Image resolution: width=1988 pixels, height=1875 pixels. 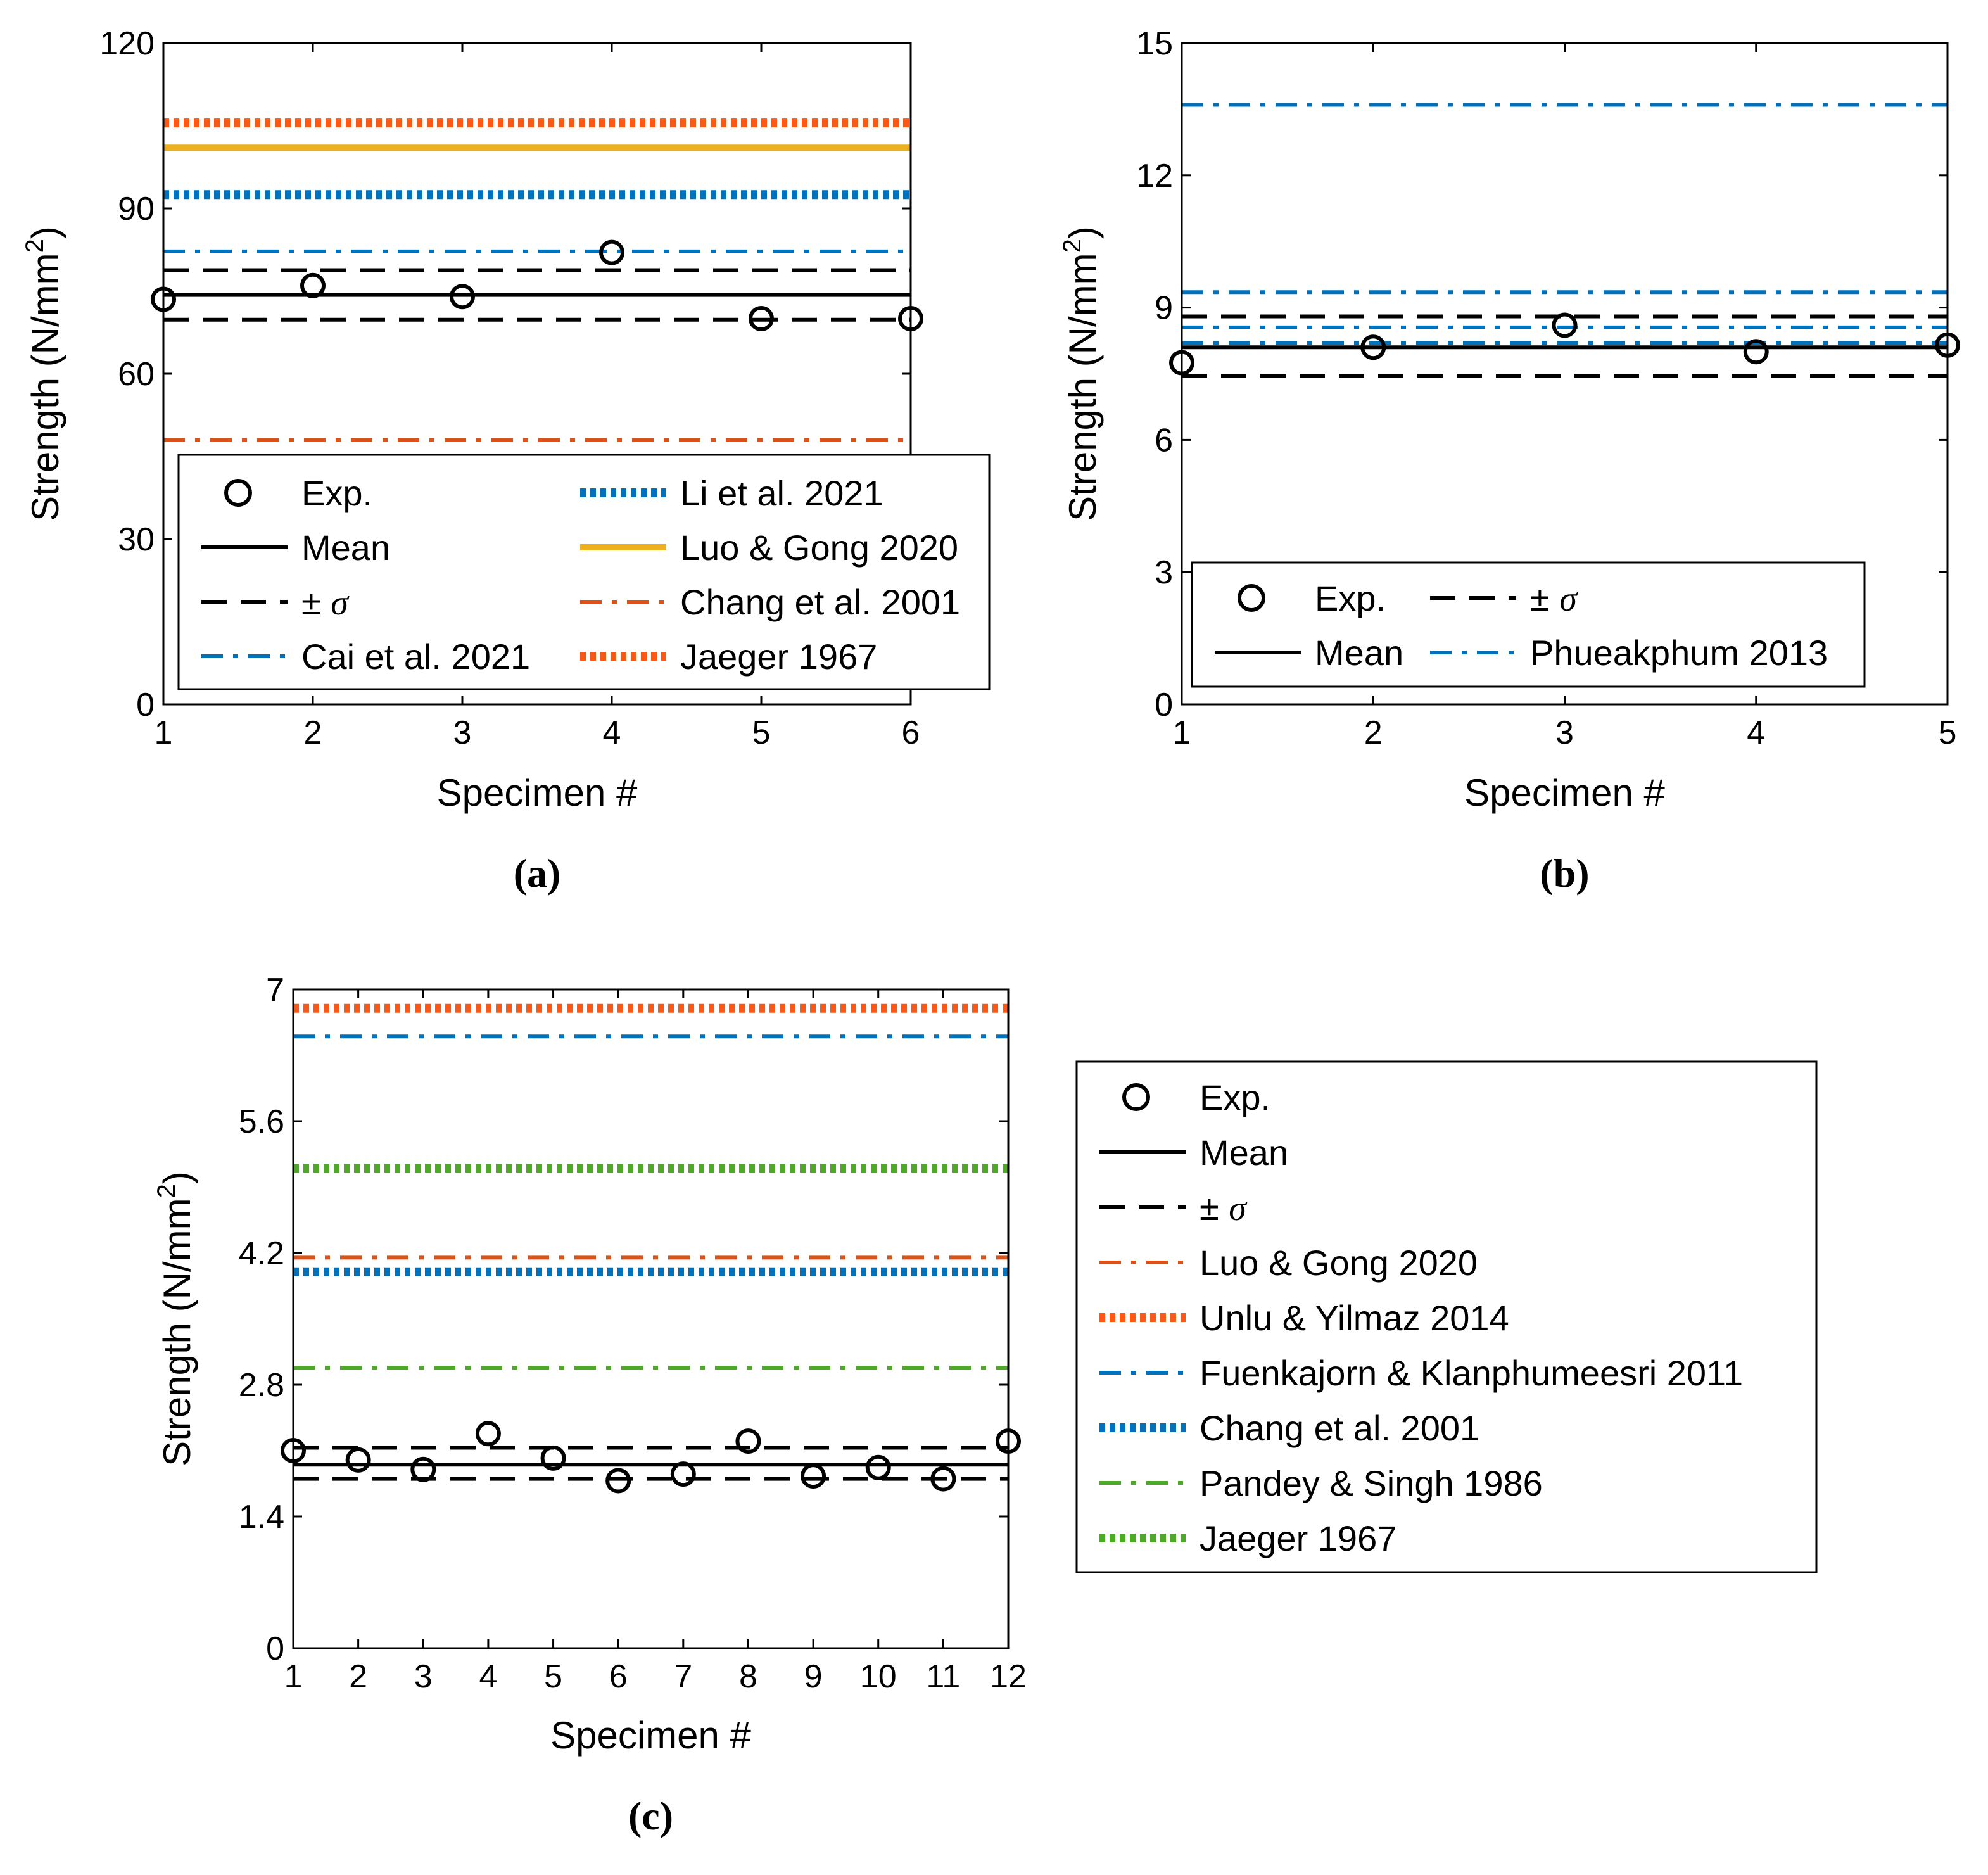 I want to click on axes-box, so click(x=651, y=1319).